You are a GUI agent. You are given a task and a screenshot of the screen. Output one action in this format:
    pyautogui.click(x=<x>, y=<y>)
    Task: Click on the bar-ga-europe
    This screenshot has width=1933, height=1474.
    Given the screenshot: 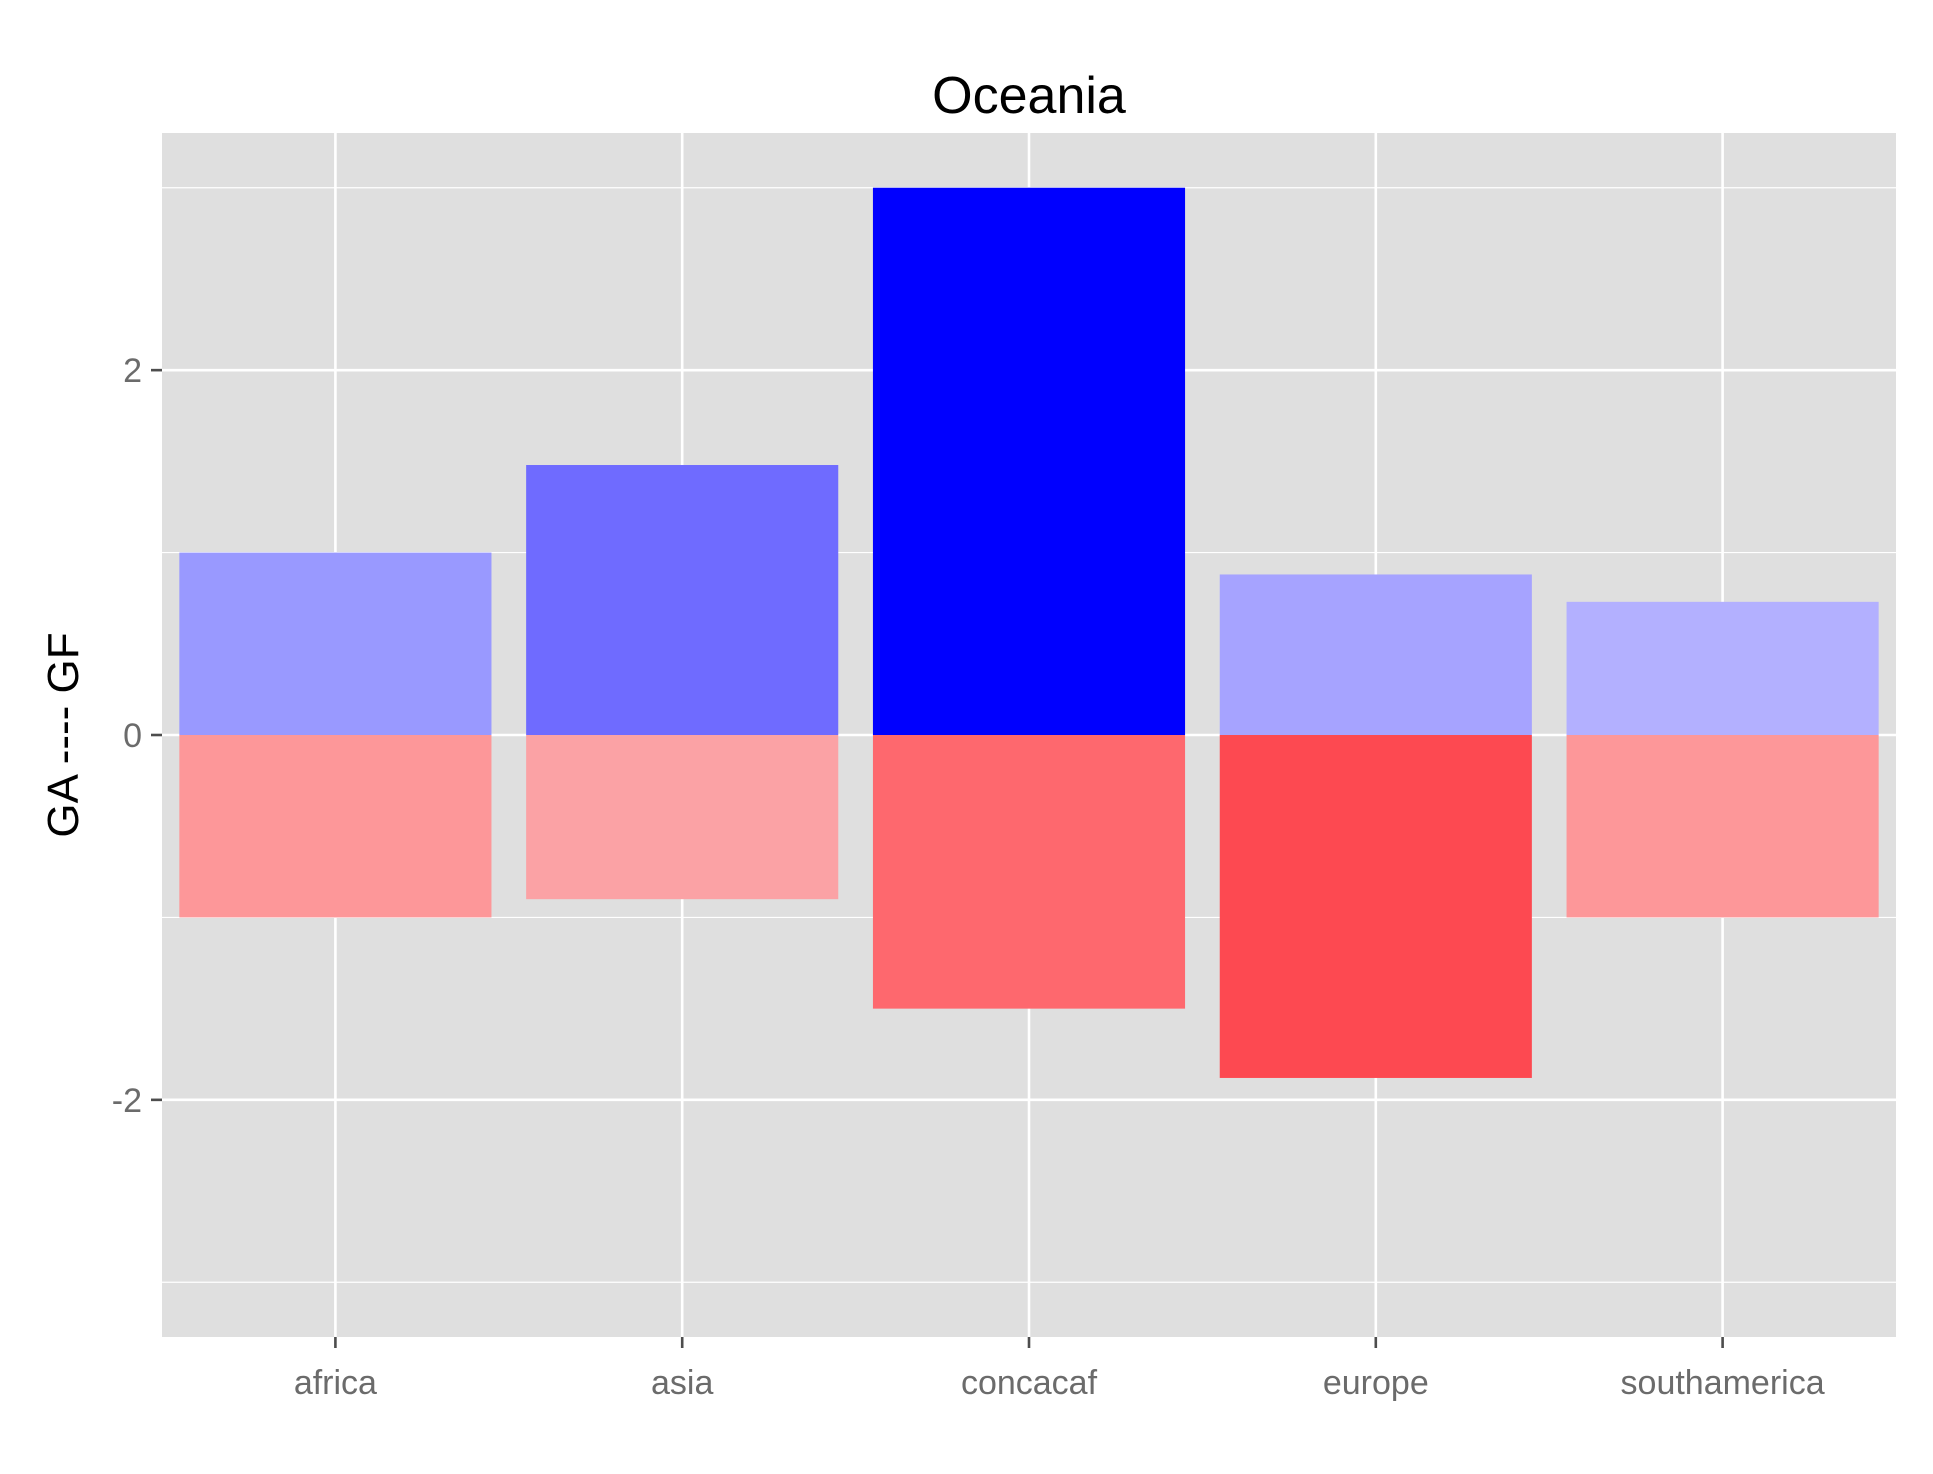 What is the action you would take?
    pyautogui.click(x=1375, y=906)
    